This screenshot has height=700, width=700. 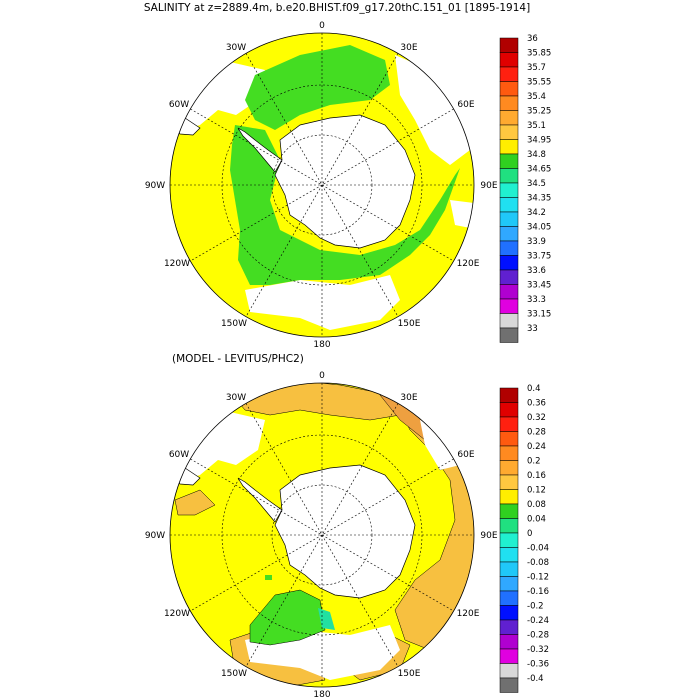 What do you see at coordinates (268, 577) in the screenshot?
I see `bottom-green-patch` at bounding box center [268, 577].